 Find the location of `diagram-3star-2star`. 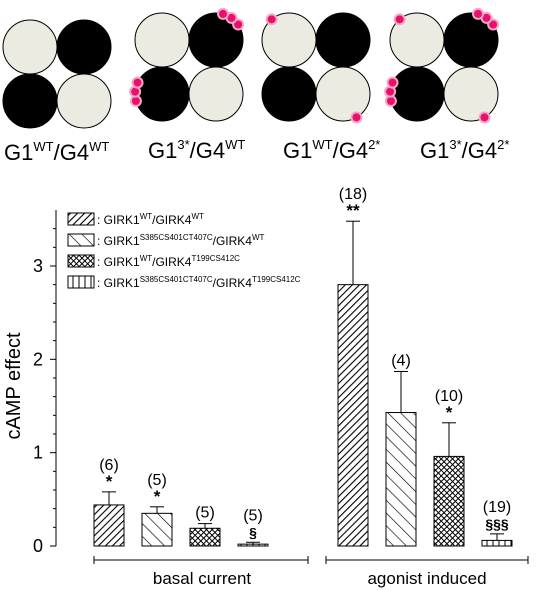

diagram-3star-2star is located at coordinates (442, 65).